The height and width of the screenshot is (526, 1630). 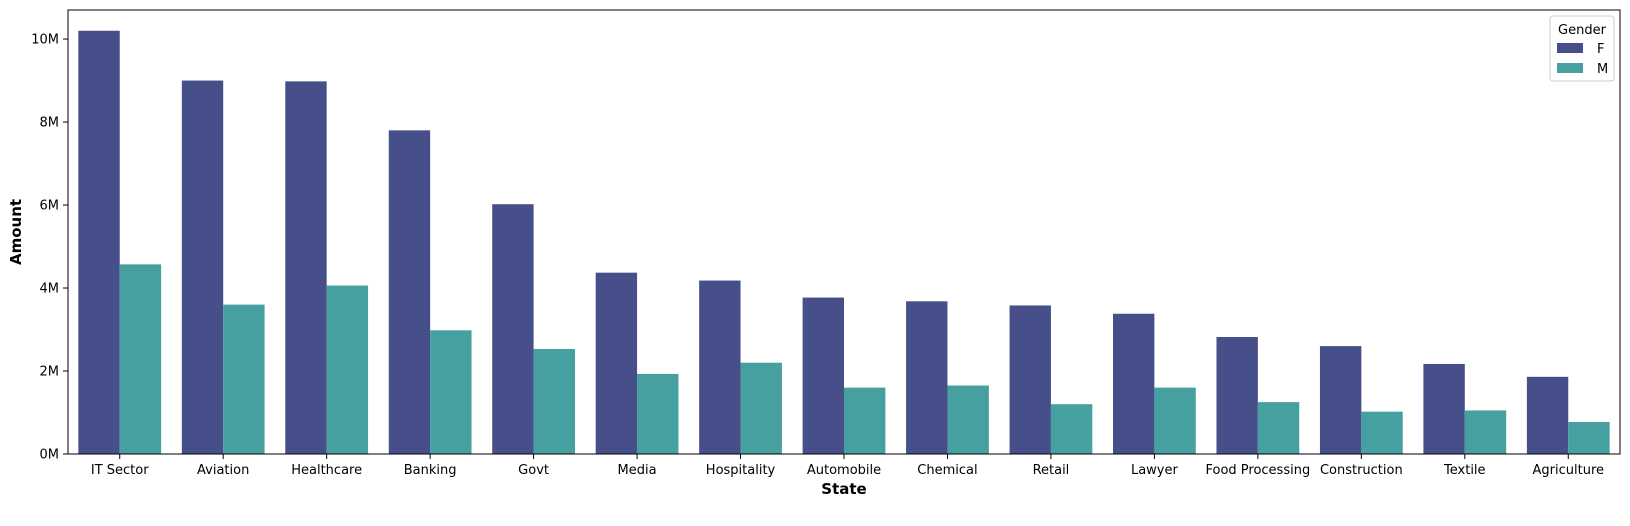 I want to click on legend-swatch-f, so click(x=1570, y=48).